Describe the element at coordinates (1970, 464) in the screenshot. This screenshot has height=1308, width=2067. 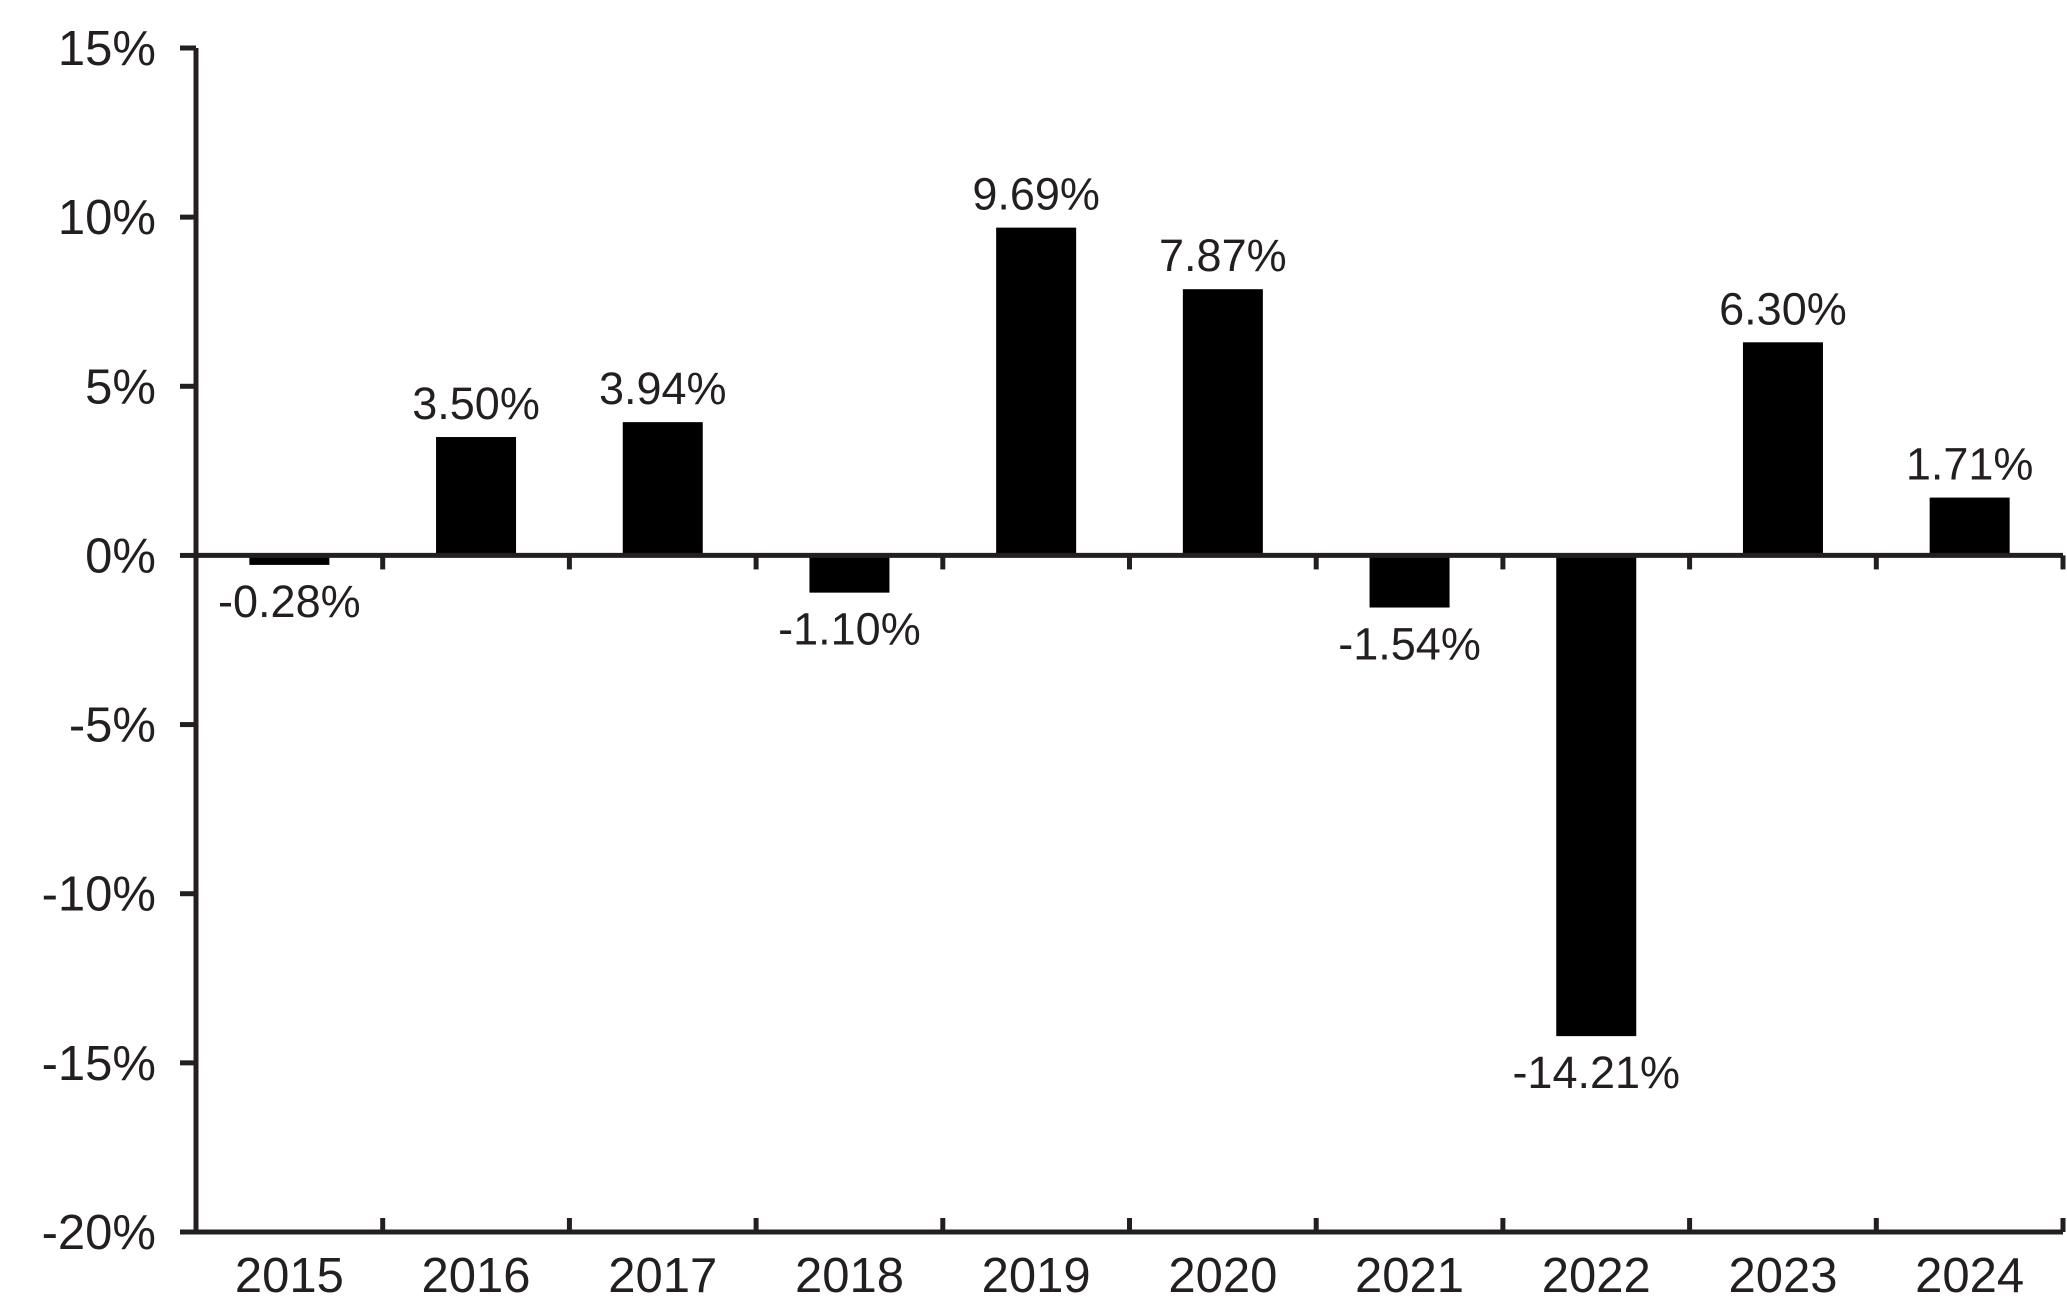
I see `data-label-2024: 1.71%` at that location.